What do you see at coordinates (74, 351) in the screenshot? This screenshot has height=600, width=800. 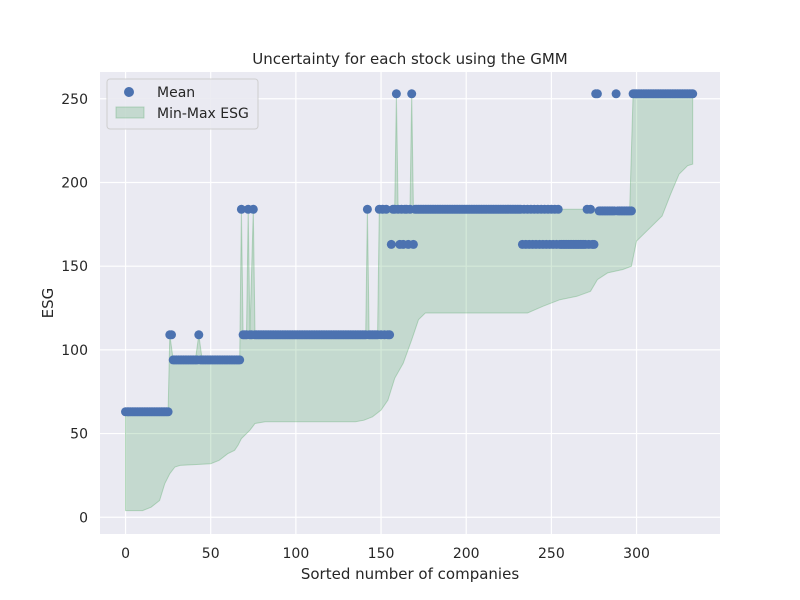 I see `y-tick-label: 100` at bounding box center [74, 351].